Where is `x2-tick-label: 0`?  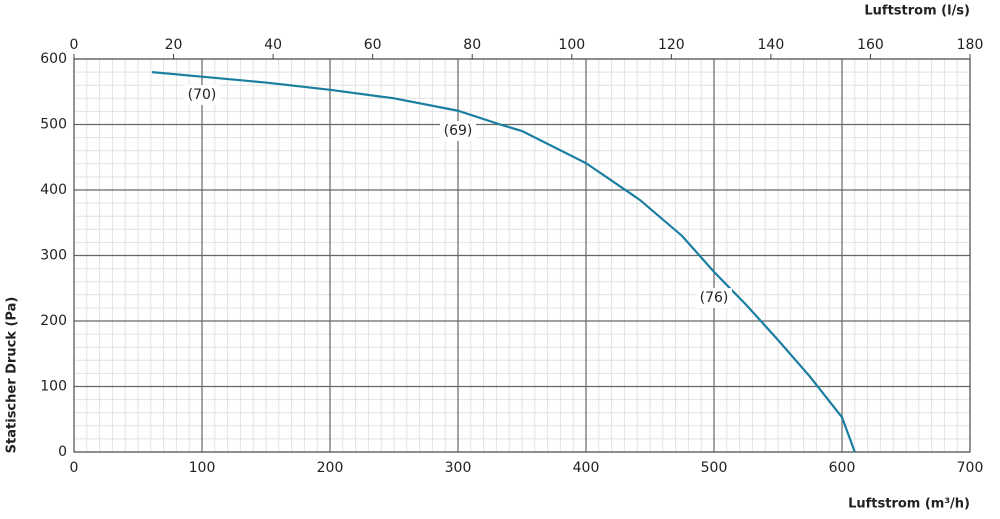
x2-tick-label: 0 is located at coordinates (74, 45).